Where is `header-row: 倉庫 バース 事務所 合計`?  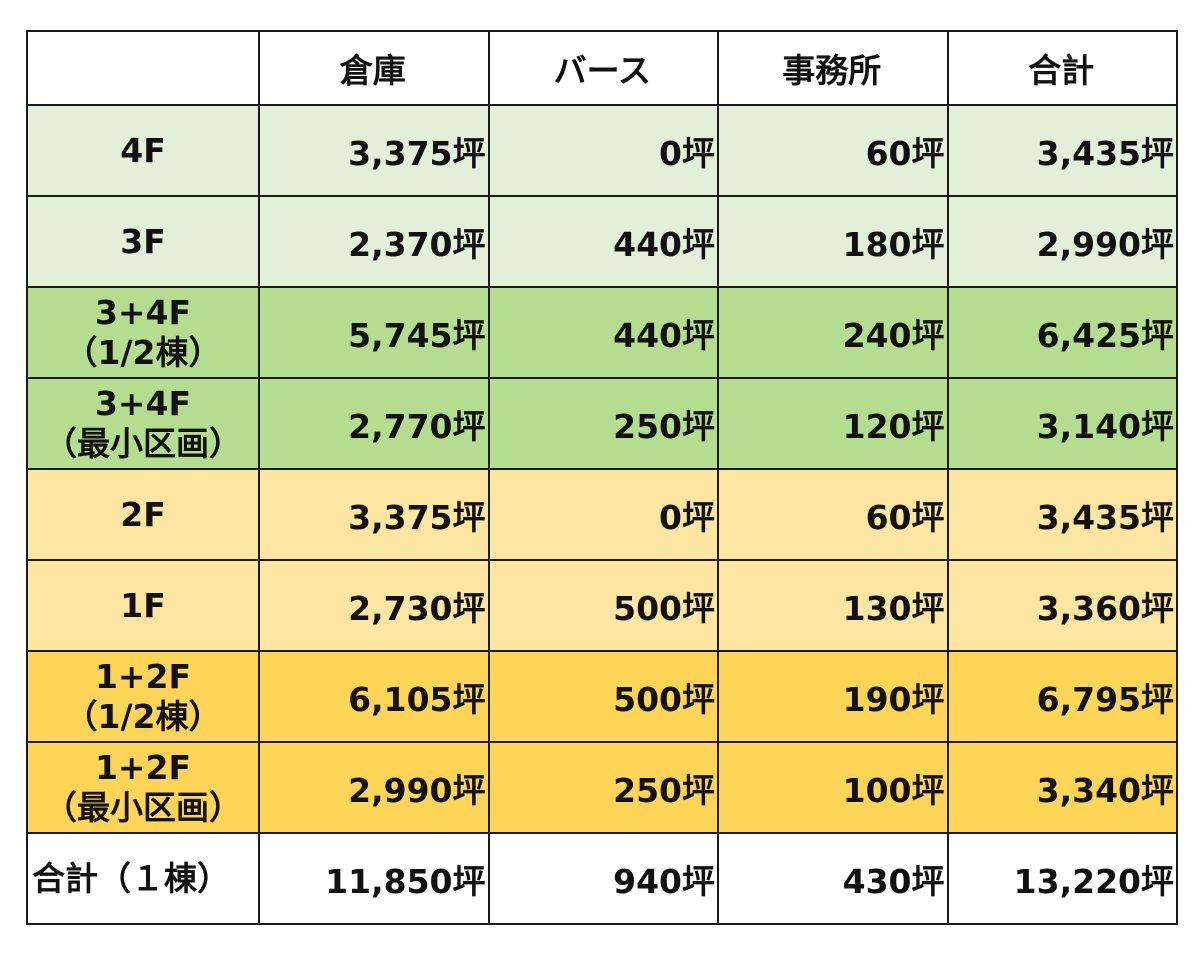
header-row: 倉庫 バース 事務所 合計 is located at coordinates (602, 68).